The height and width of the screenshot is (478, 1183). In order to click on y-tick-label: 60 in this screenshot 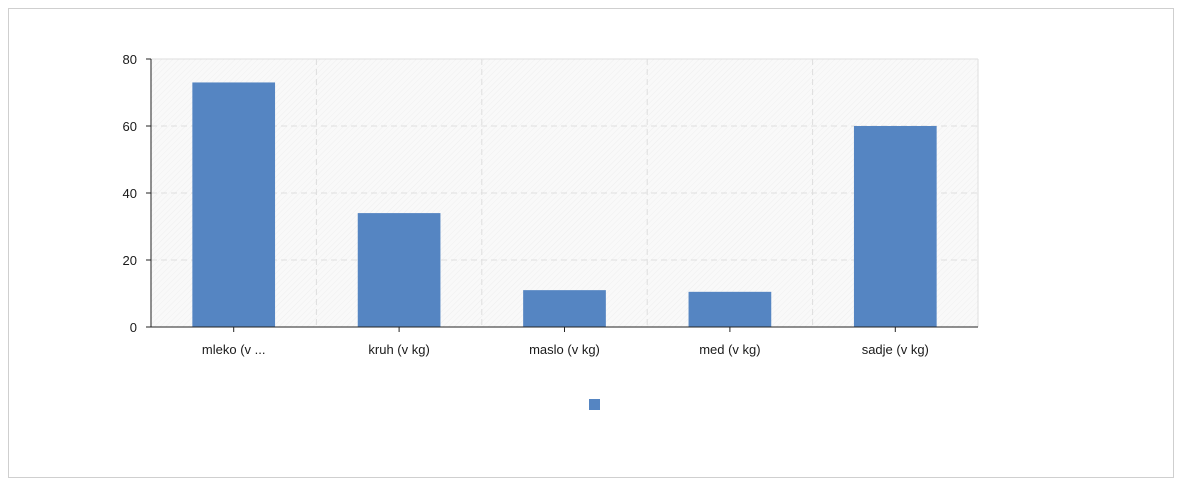, I will do `click(130, 126)`.